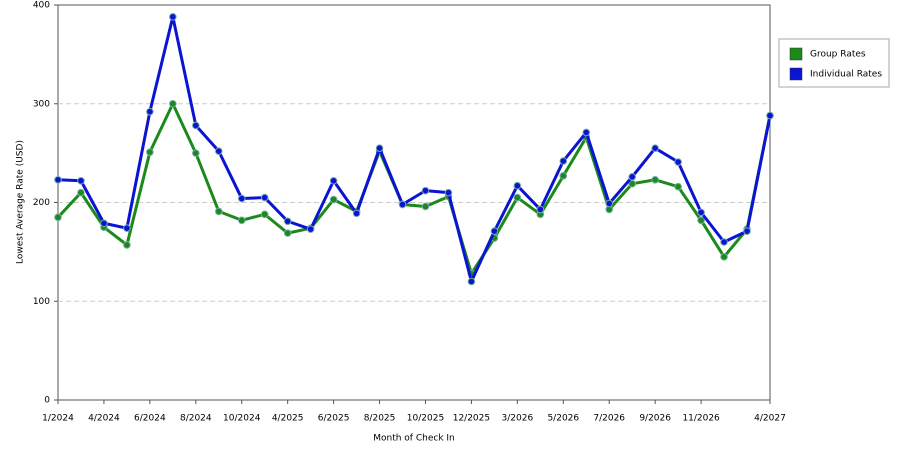 The width and height of the screenshot is (900, 450). Describe the element at coordinates (41, 6) in the screenshot. I see `y-tick-label: 400` at that location.